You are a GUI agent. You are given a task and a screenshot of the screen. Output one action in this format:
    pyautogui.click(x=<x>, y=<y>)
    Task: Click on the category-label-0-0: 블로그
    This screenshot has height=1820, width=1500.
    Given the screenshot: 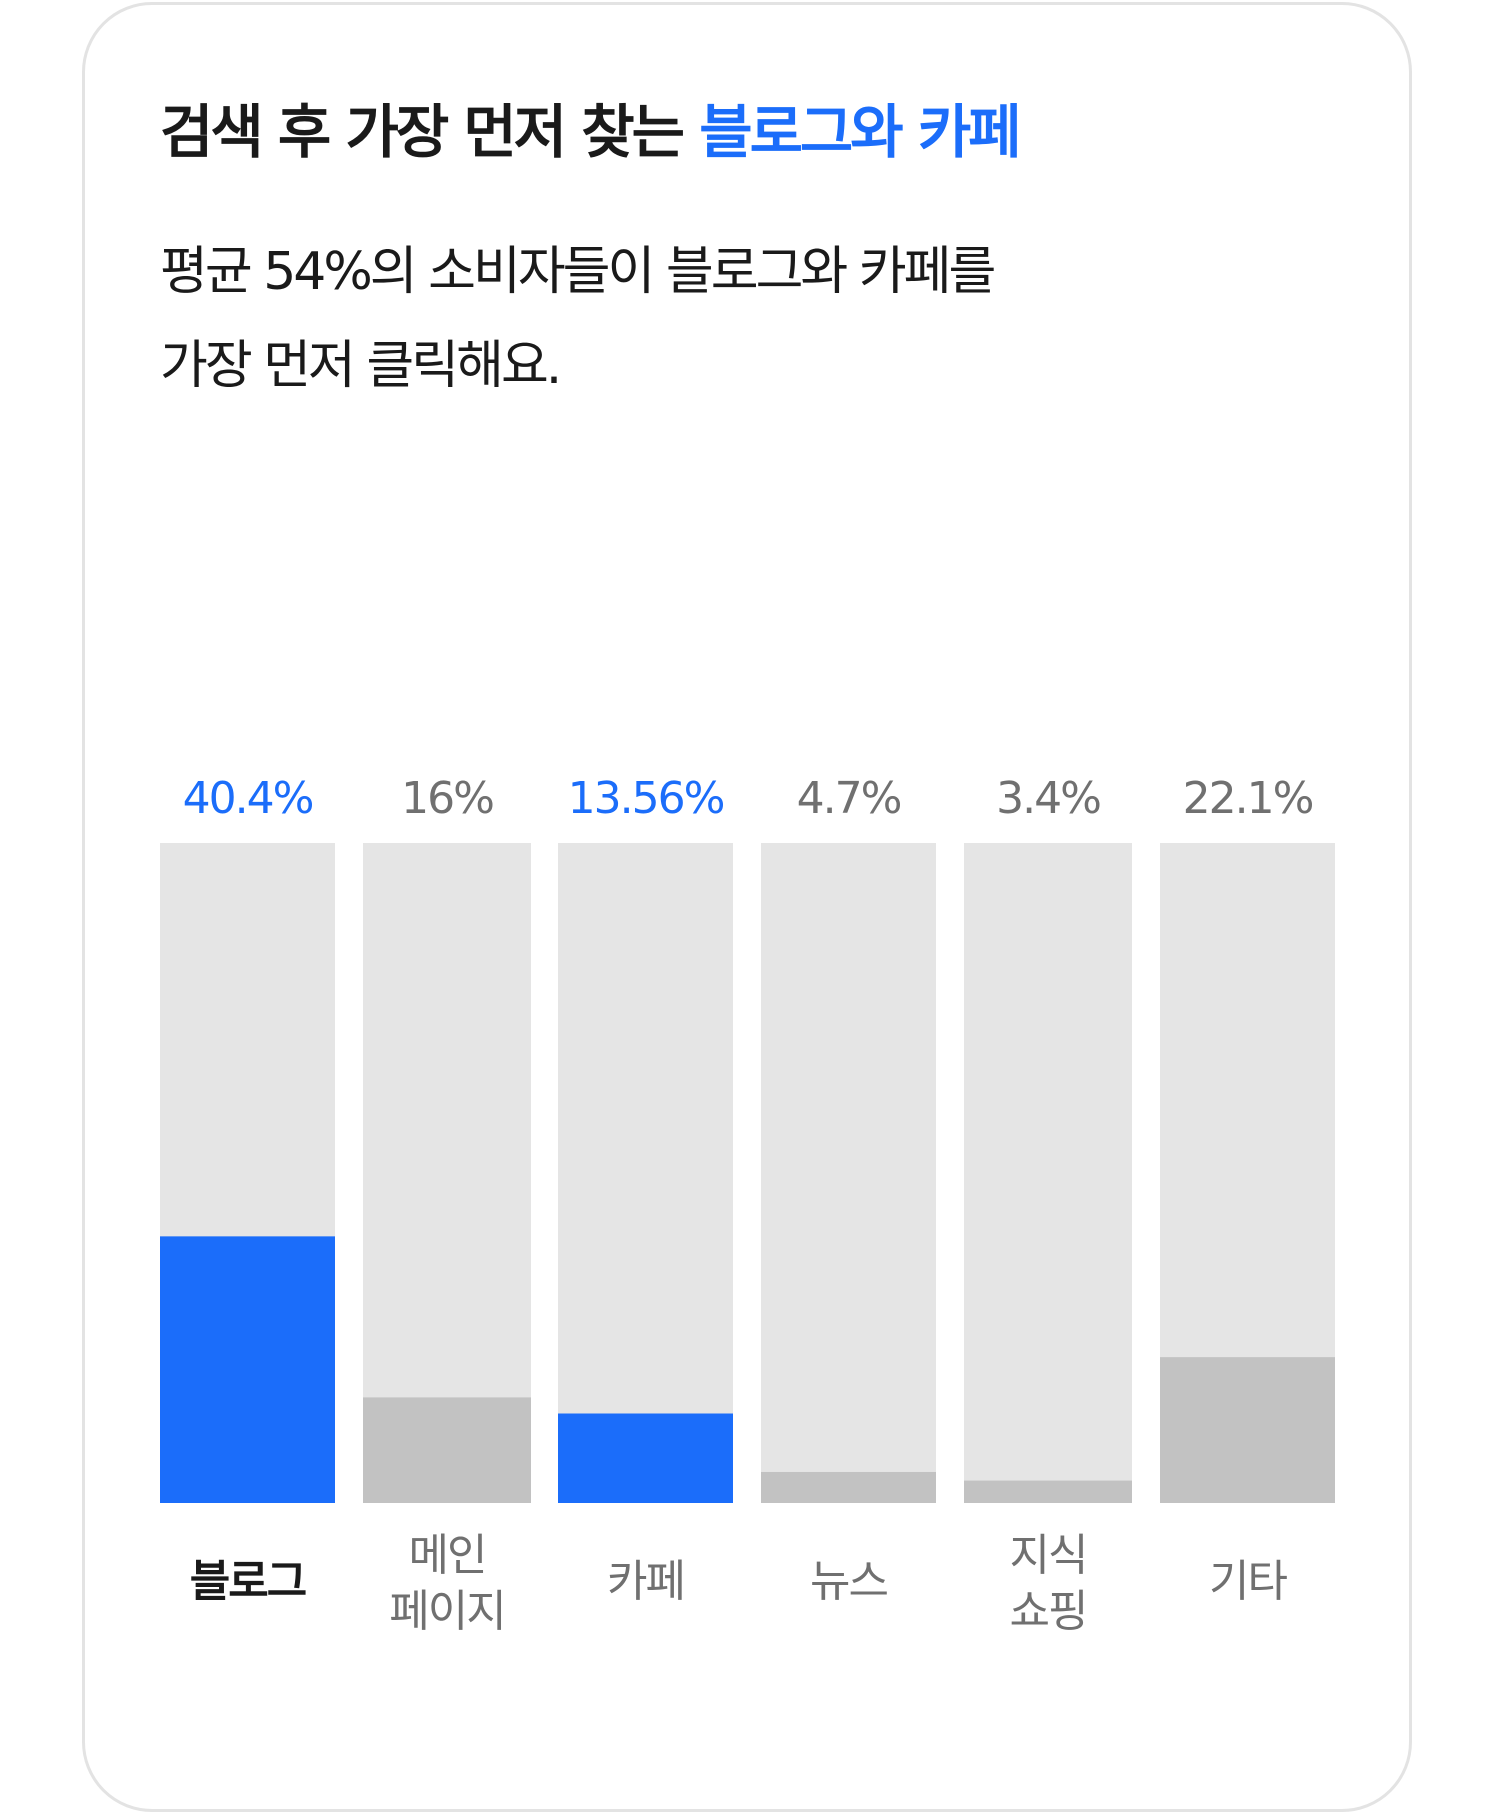 What is the action you would take?
    pyautogui.click(x=248, y=1581)
    